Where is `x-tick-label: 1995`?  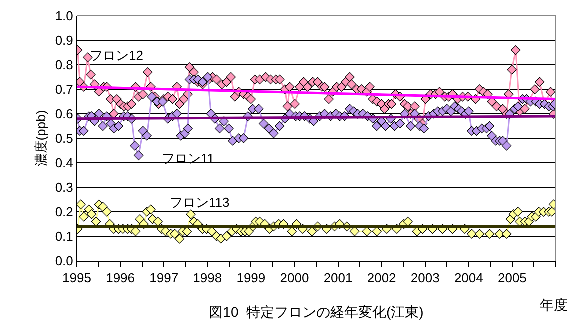 x-tick-label: 1995 is located at coordinates (77, 278).